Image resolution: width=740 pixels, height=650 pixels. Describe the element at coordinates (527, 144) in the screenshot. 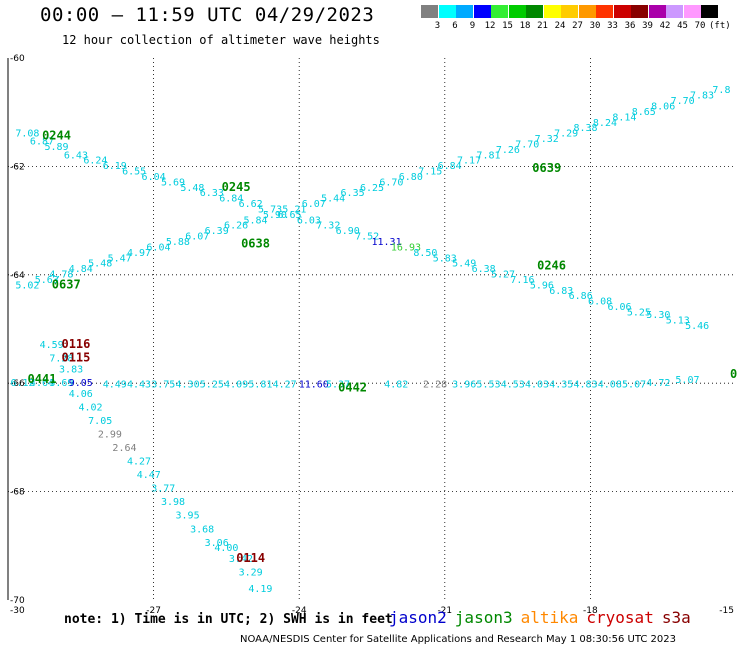

I see `wave-height-point: 7.70` at that location.